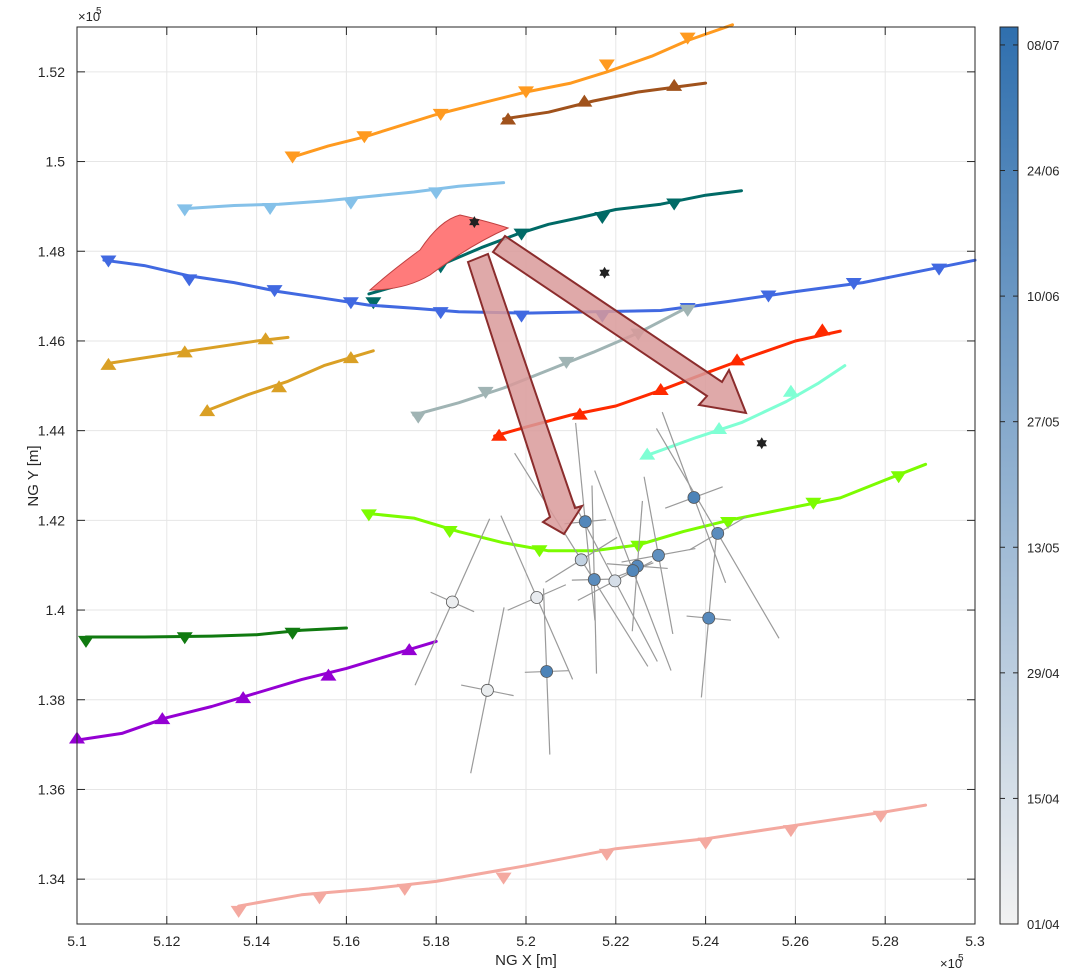 Image resolution: width=1067 pixels, height=972 pixels. Describe the element at coordinates (51, 251) in the screenshot. I see `y-tick-label: 1.48` at that location.